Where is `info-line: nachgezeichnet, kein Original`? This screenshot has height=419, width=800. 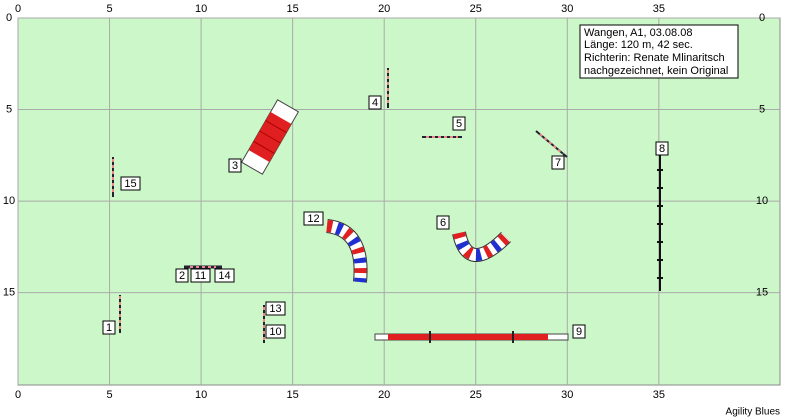 info-line: nachgezeichnet, kein Original is located at coordinates (656, 71).